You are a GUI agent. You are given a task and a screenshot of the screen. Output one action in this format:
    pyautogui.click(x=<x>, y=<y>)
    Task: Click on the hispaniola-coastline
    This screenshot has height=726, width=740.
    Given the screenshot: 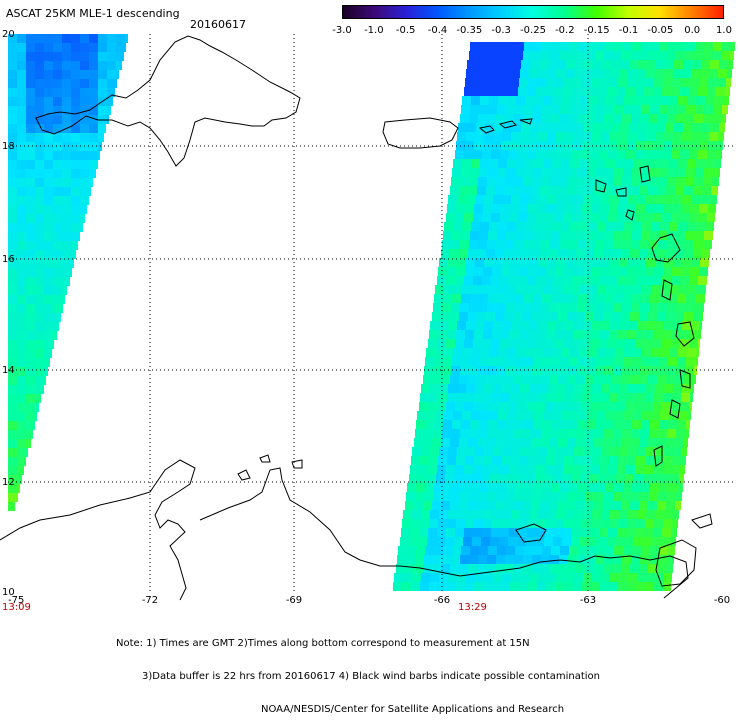 What is the action you would take?
    pyautogui.click(x=168, y=101)
    